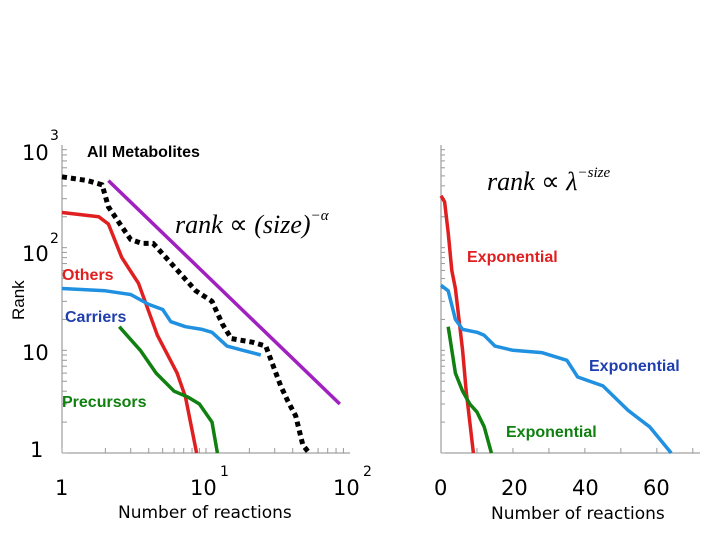  Describe the element at coordinates (551, 432) in the screenshot. I see `label-exponential-precursors: Exponential` at that location.